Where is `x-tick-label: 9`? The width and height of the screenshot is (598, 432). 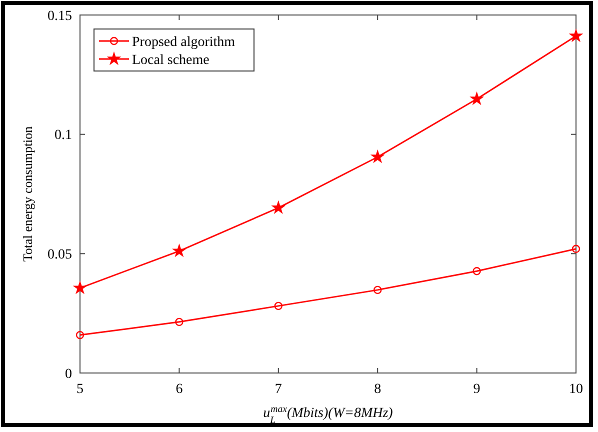 x-tick-label: 9 is located at coordinates (476, 389).